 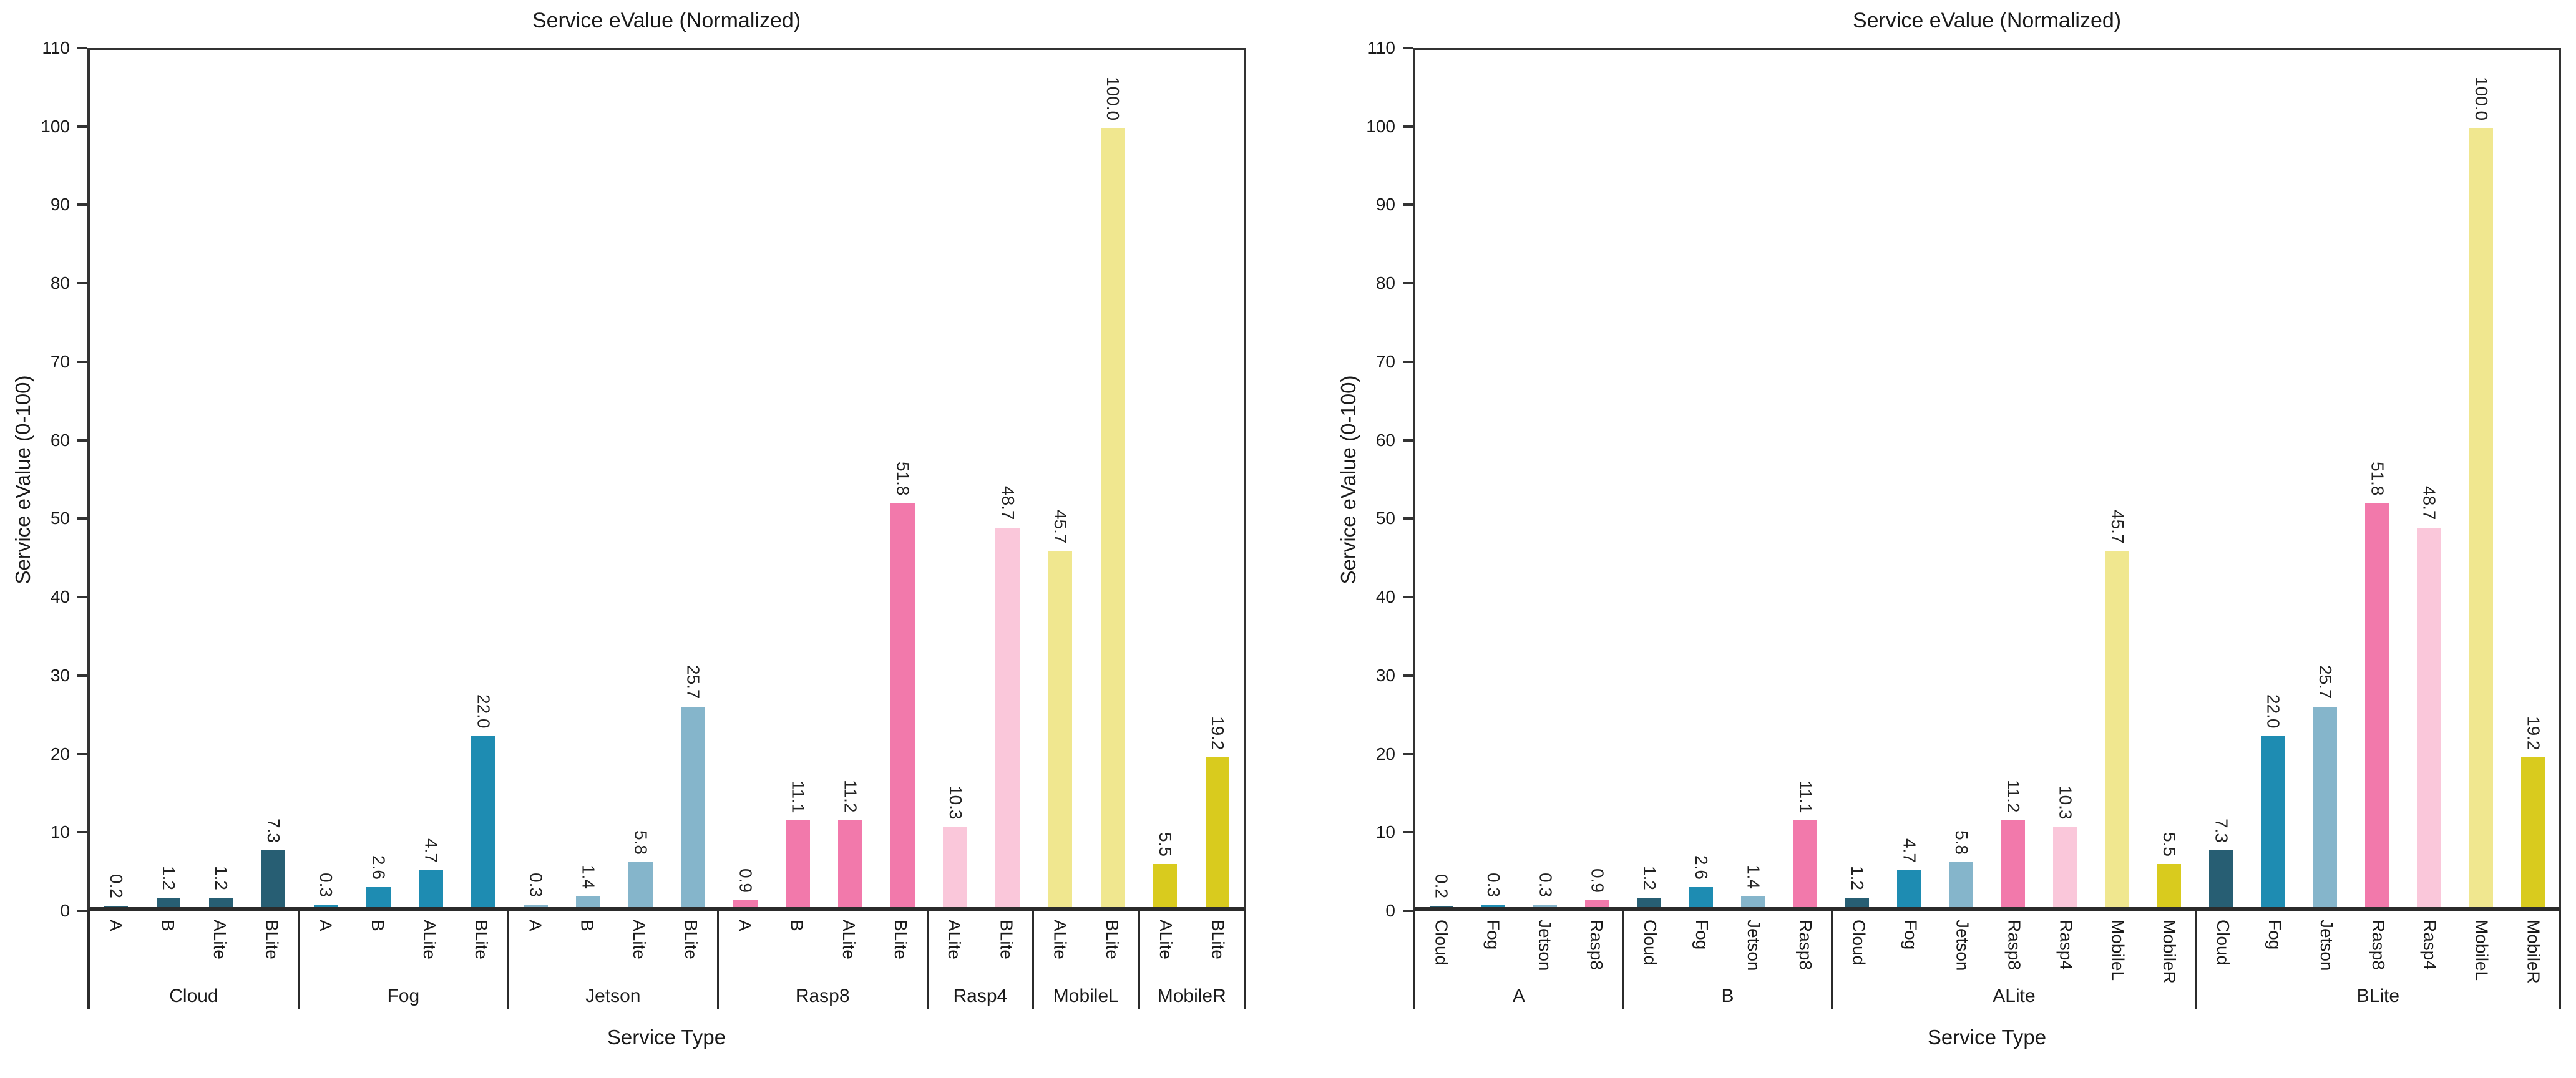 What do you see at coordinates (851, 796) in the screenshot?
I see `bar-value-label: 11.2` at bounding box center [851, 796].